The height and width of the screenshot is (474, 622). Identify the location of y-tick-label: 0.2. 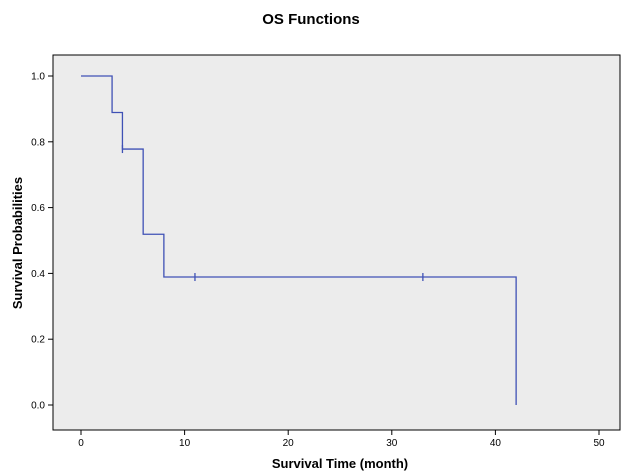
(38, 340).